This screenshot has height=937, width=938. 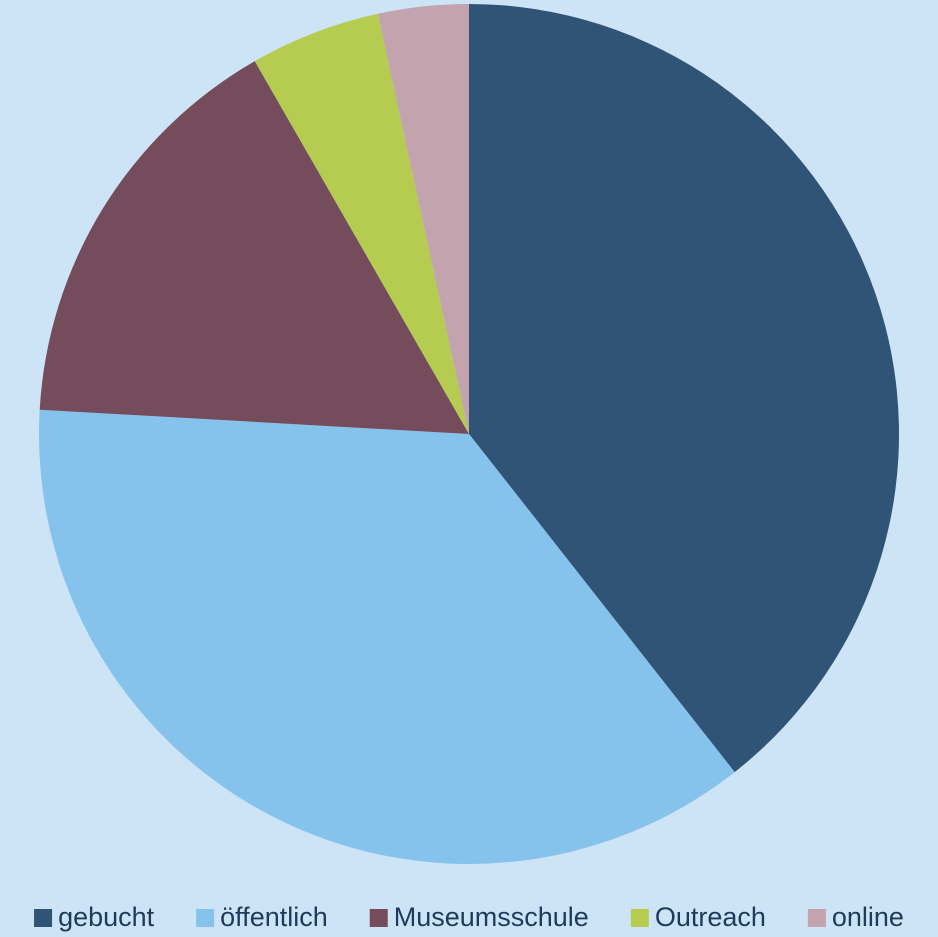 What do you see at coordinates (868, 917) in the screenshot?
I see `legend-label: online` at bounding box center [868, 917].